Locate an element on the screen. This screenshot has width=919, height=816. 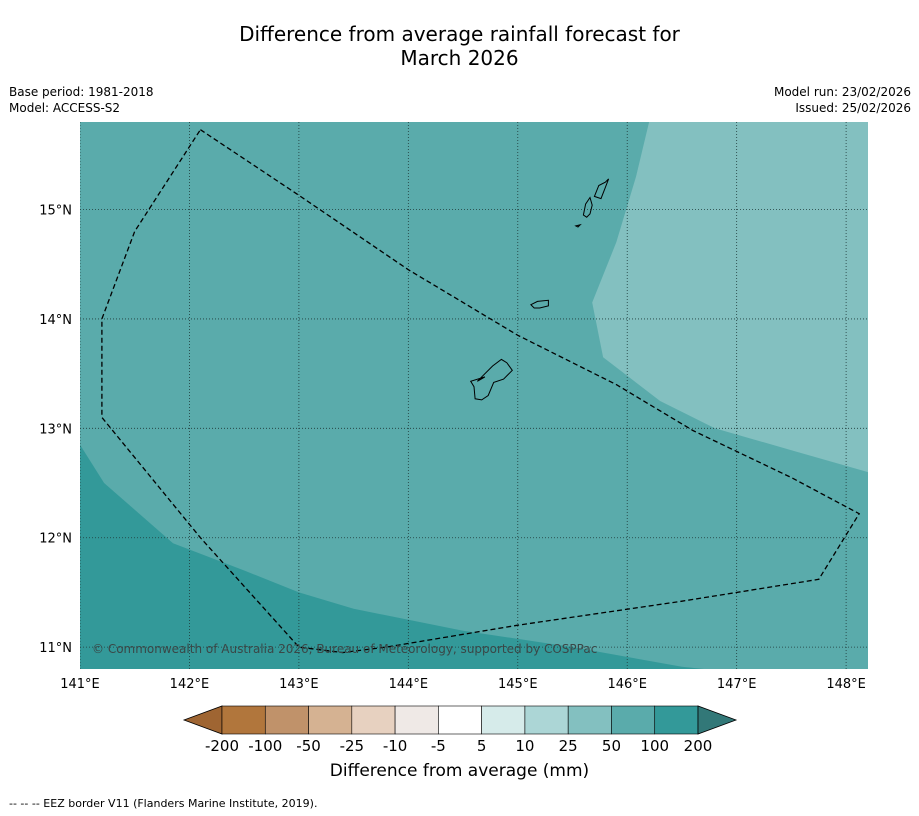
colorbar-tick-label: 50 is located at coordinates (611, 746).